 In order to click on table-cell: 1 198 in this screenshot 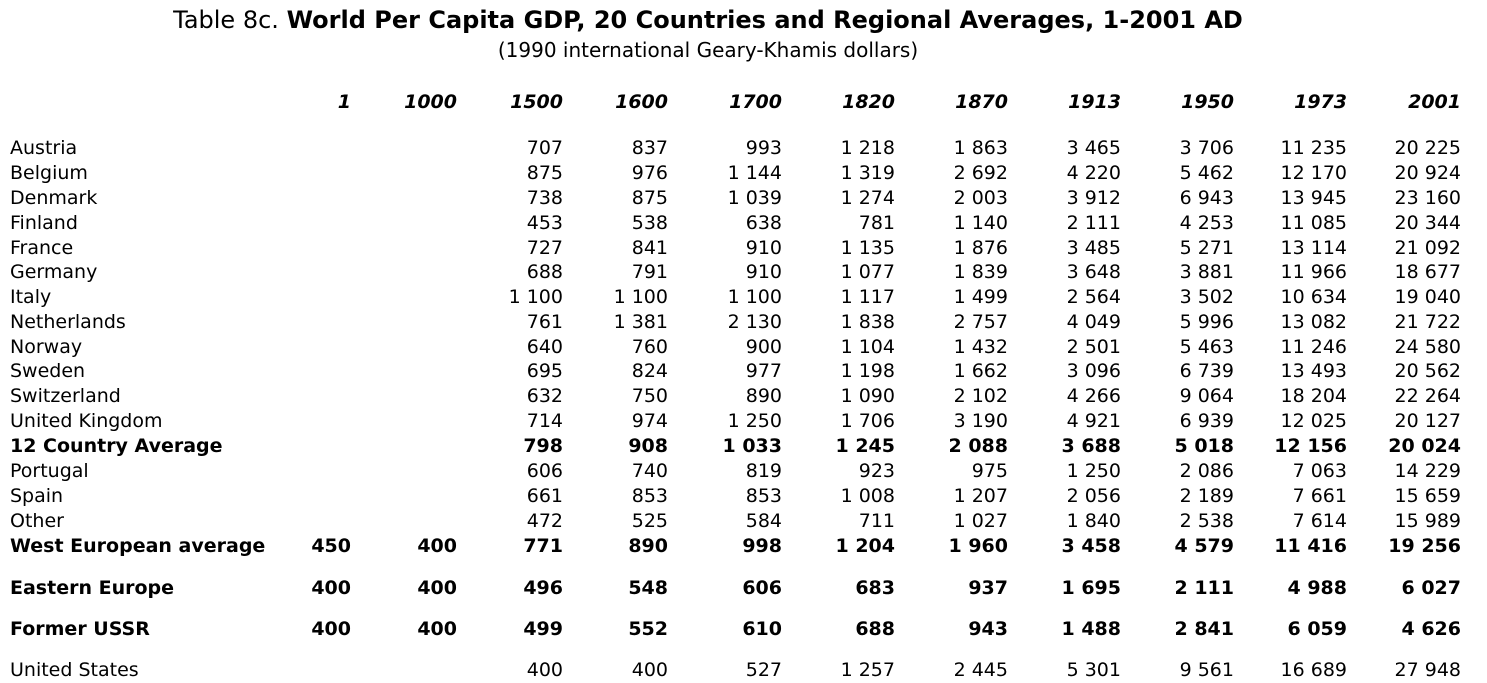, I will do `click(867, 371)`.